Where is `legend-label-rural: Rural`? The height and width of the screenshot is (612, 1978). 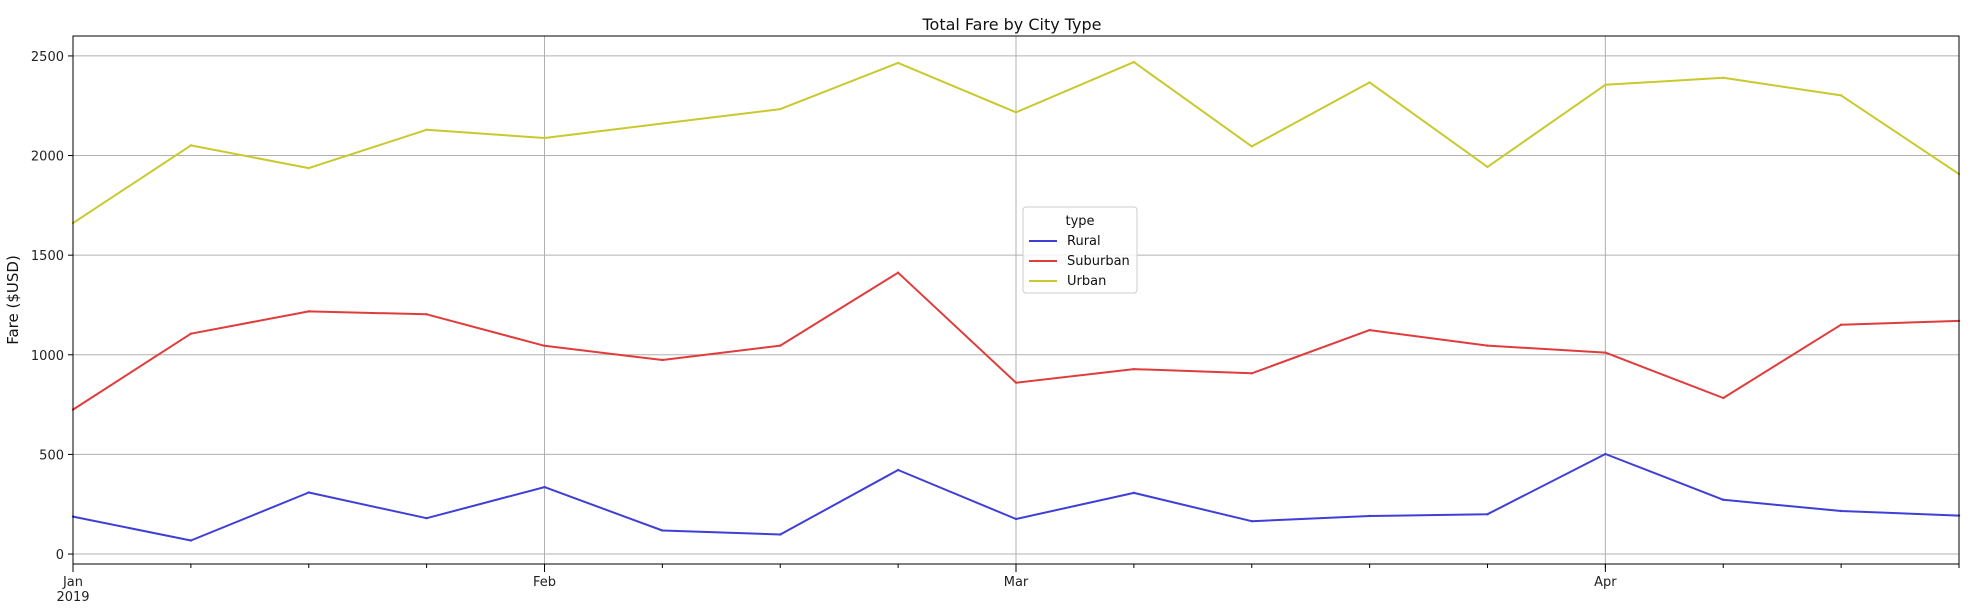 legend-label-rural: Rural is located at coordinates (1084, 241).